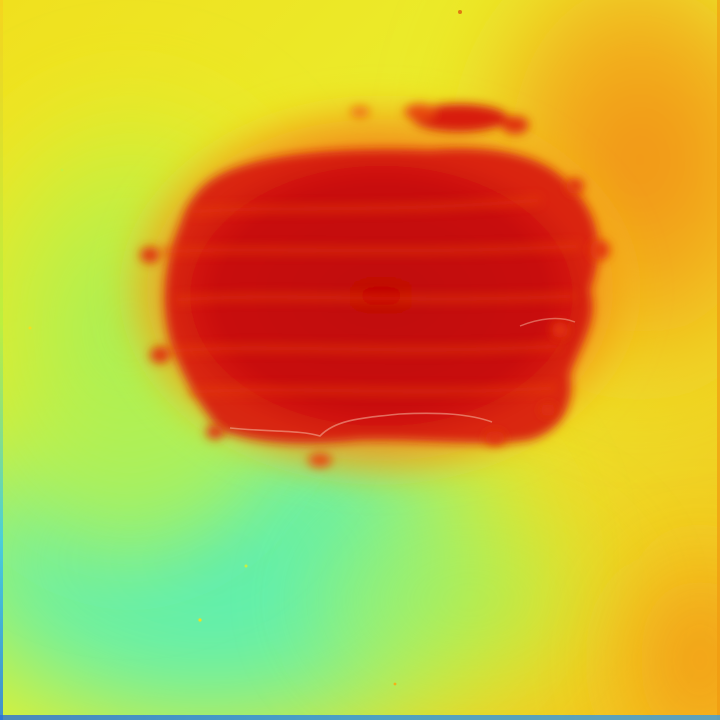 This screenshot has width=720, height=720. What do you see at coordinates (718, 360) in the screenshot?
I see `right-edge-strip` at bounding box center [718, 360].